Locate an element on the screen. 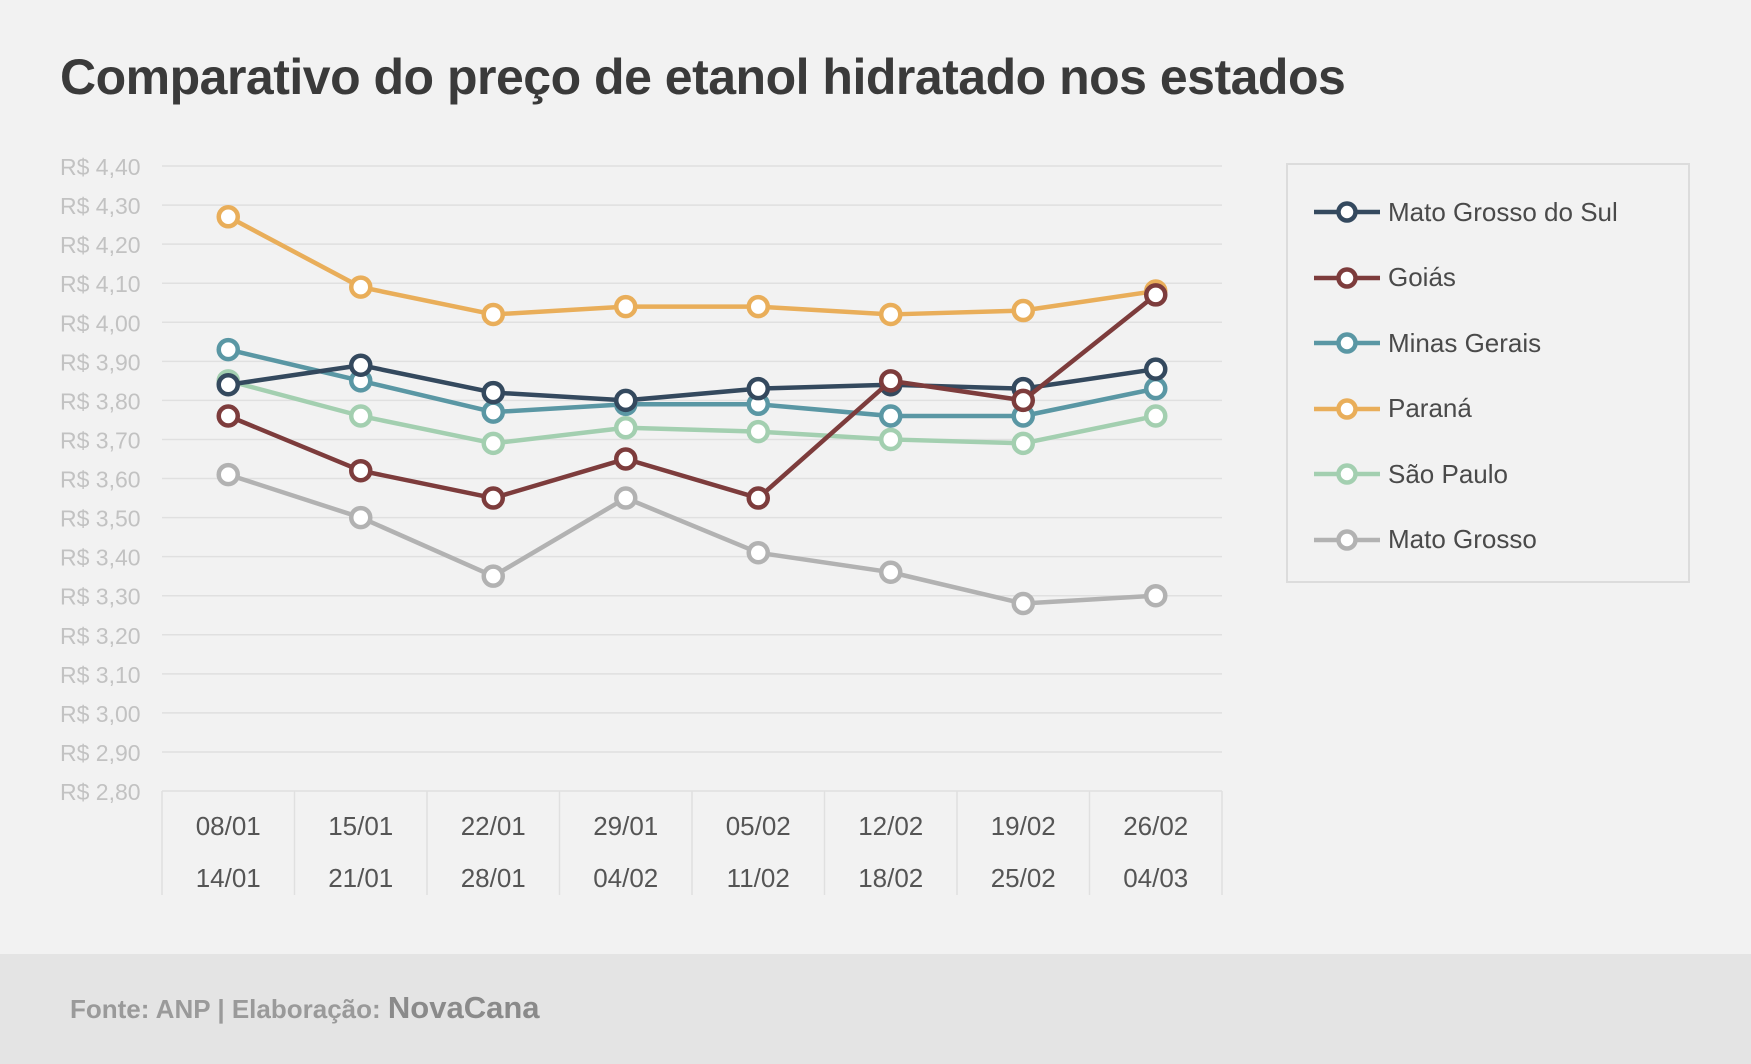 This screenshot has height=1064, width=1751. series-goias is located at coordinates (692, 396).